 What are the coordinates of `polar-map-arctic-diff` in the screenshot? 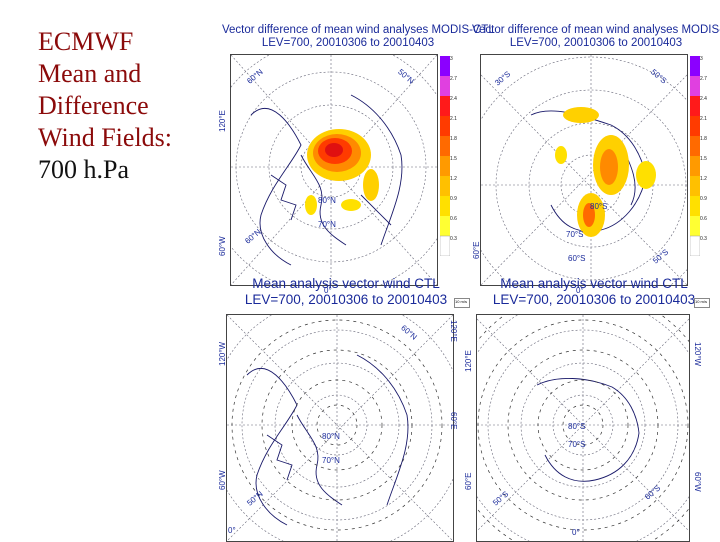 It's located at (334, 170).